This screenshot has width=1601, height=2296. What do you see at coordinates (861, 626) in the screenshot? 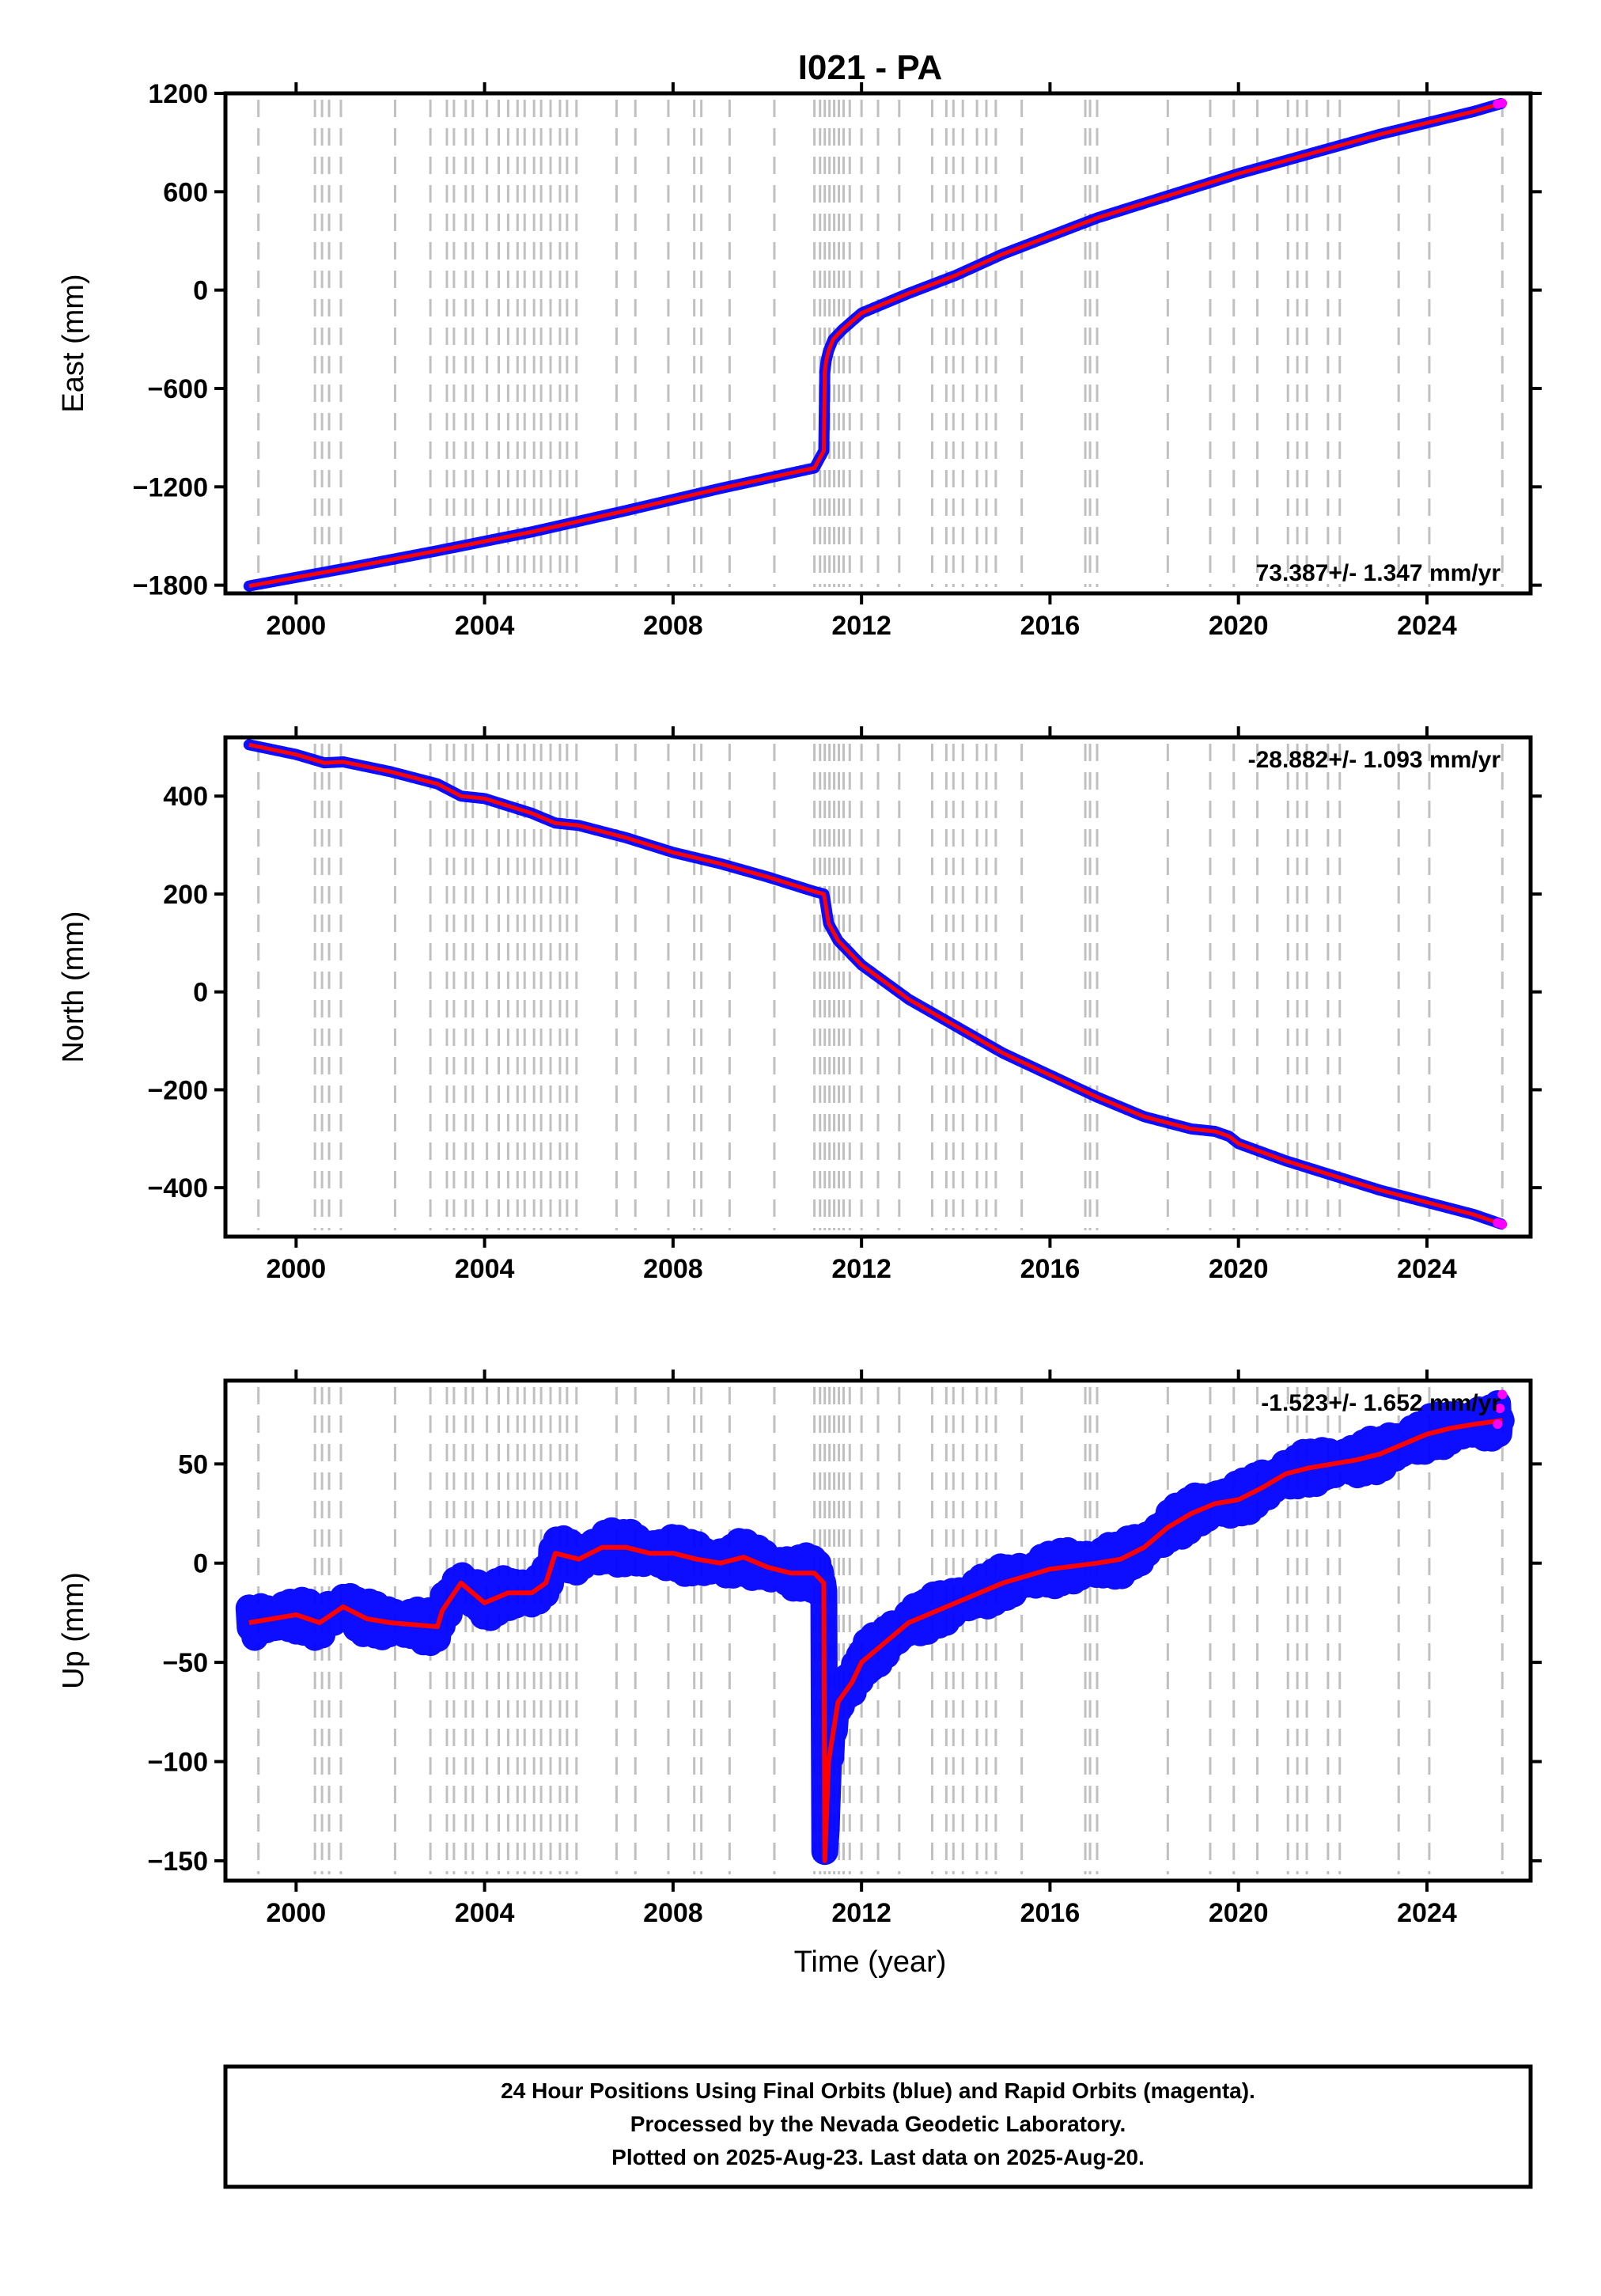
I see `east-x-tick-label: 2012` at bounding box center [861, 626].